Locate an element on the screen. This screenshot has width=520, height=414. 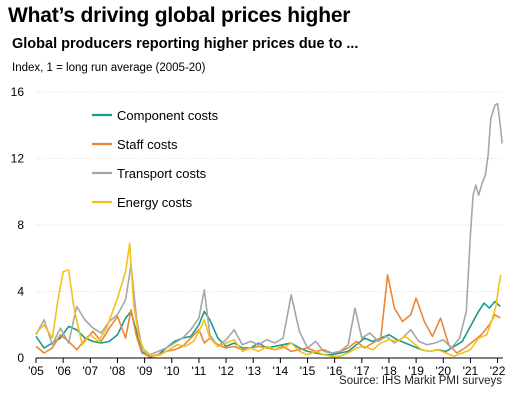
x-tick-label: '20 is located at coordinates (443, 371).